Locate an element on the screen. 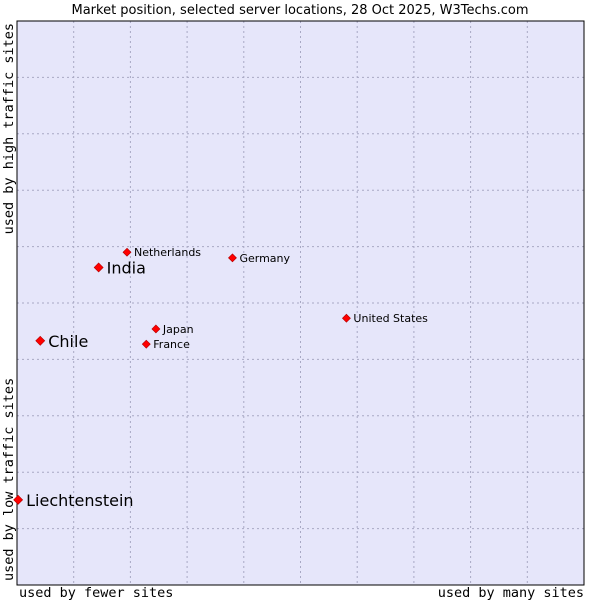 The image size is (600, 600). data-point-france: France is located at coordinates (165, 344).